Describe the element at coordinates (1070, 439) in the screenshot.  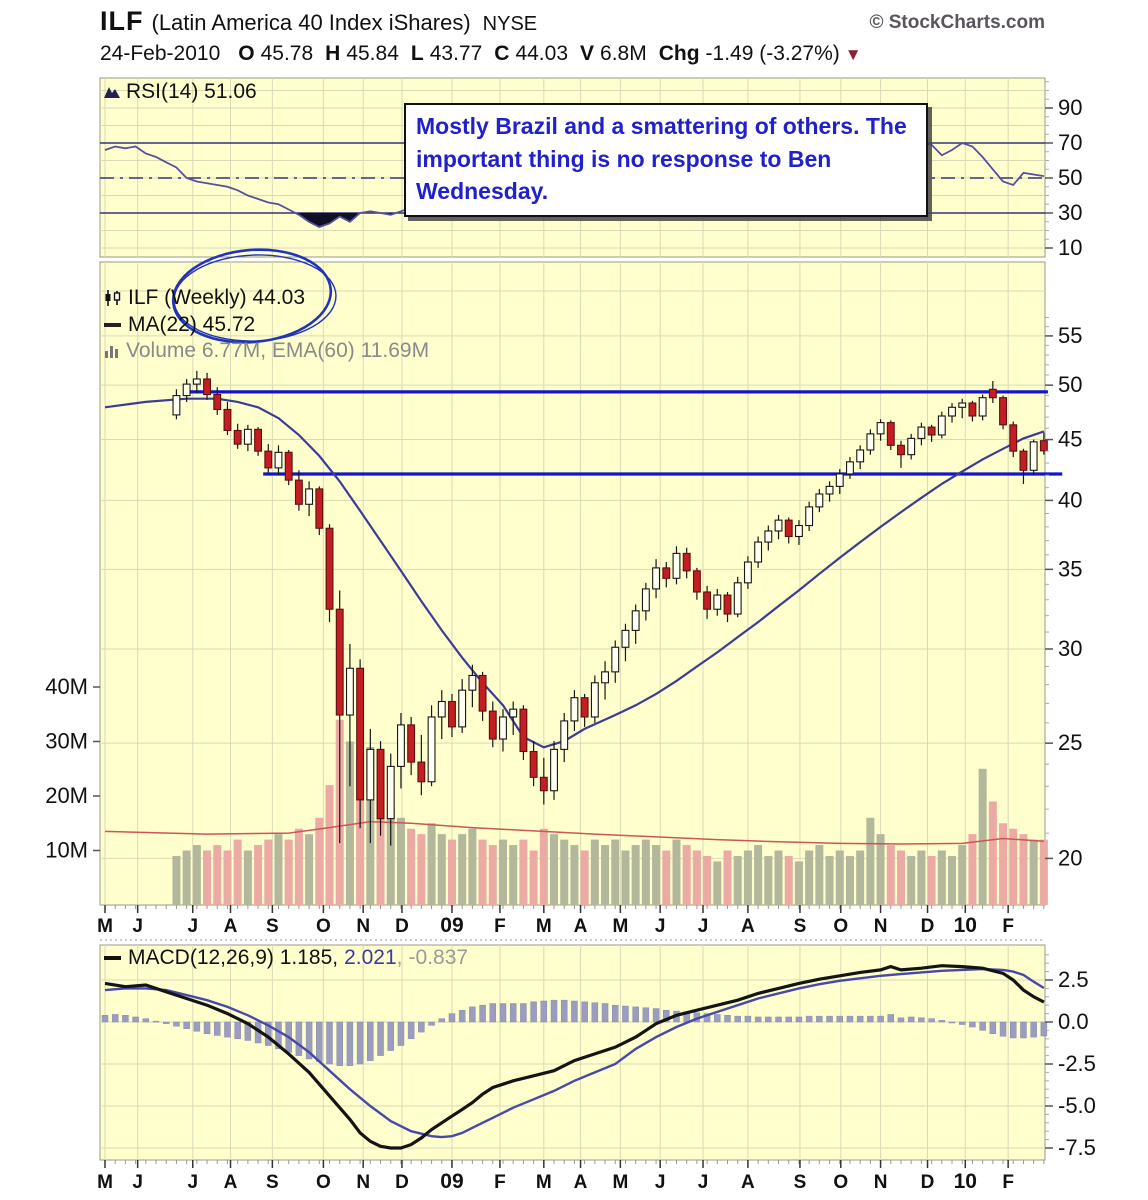
I see `svg-text: 45` at that location.